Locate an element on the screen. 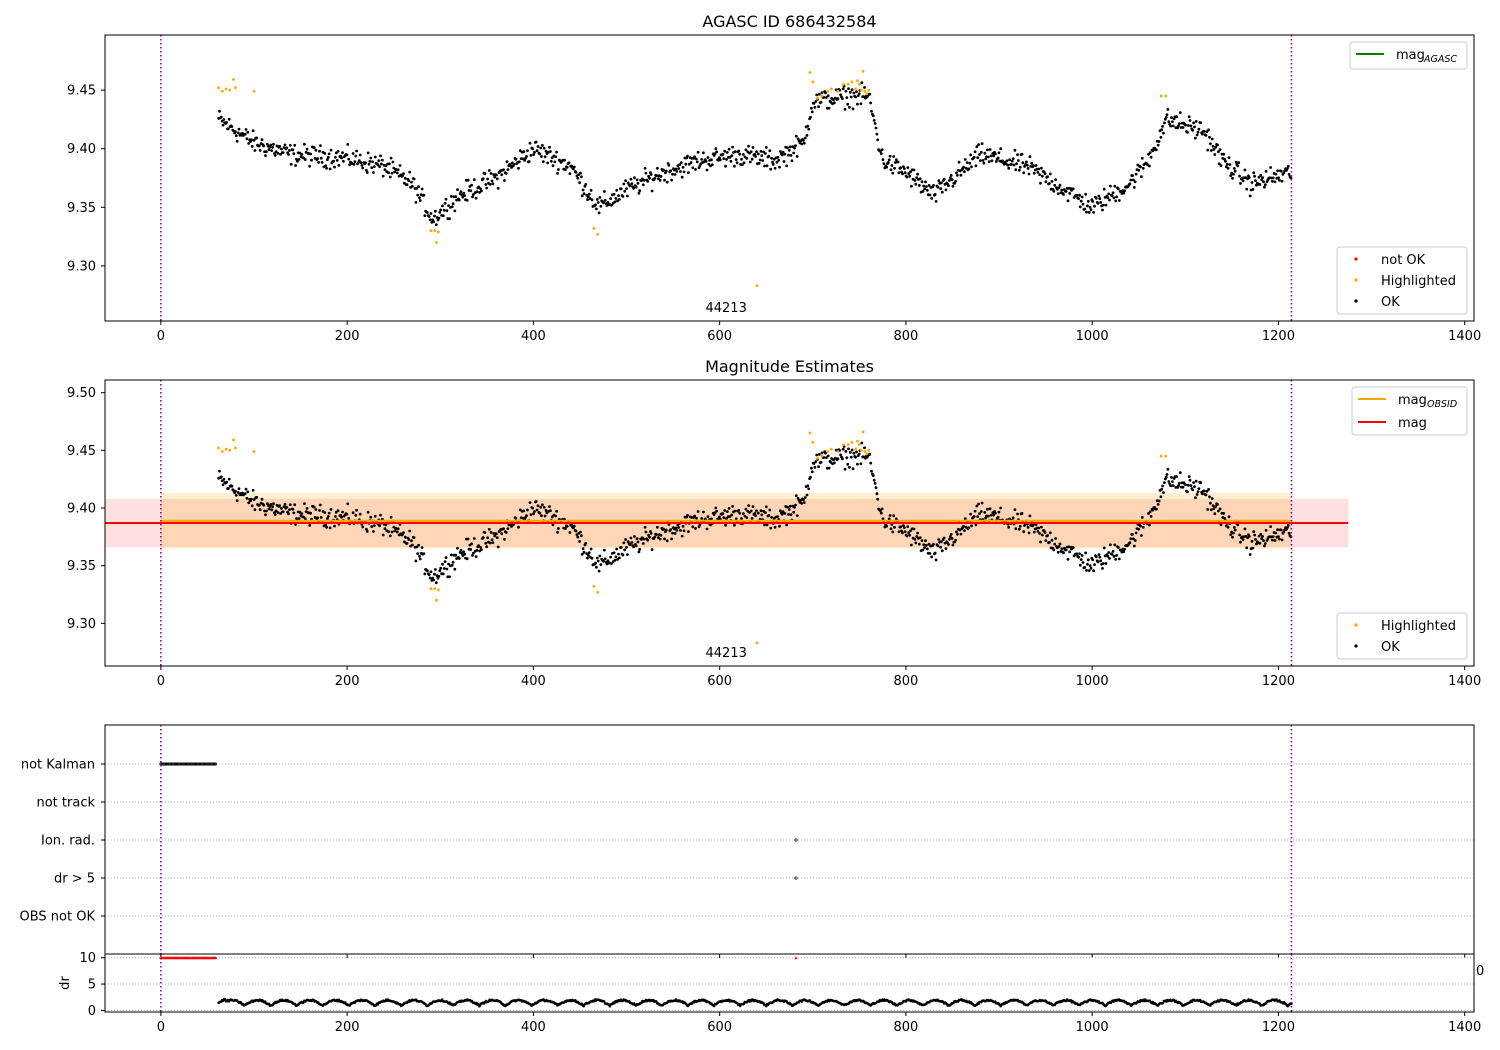  estimates-xtick-label: 1000 is located at coordinates (1092, 681).